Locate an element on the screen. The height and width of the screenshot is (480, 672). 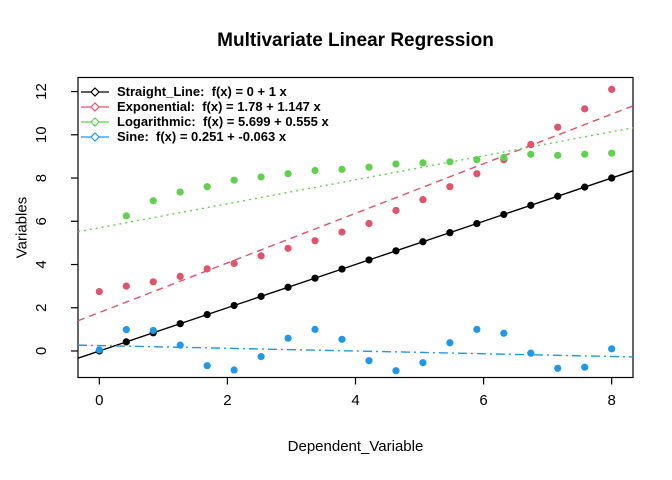
y-tick-label: 6 is located at coordinates (41, 221).